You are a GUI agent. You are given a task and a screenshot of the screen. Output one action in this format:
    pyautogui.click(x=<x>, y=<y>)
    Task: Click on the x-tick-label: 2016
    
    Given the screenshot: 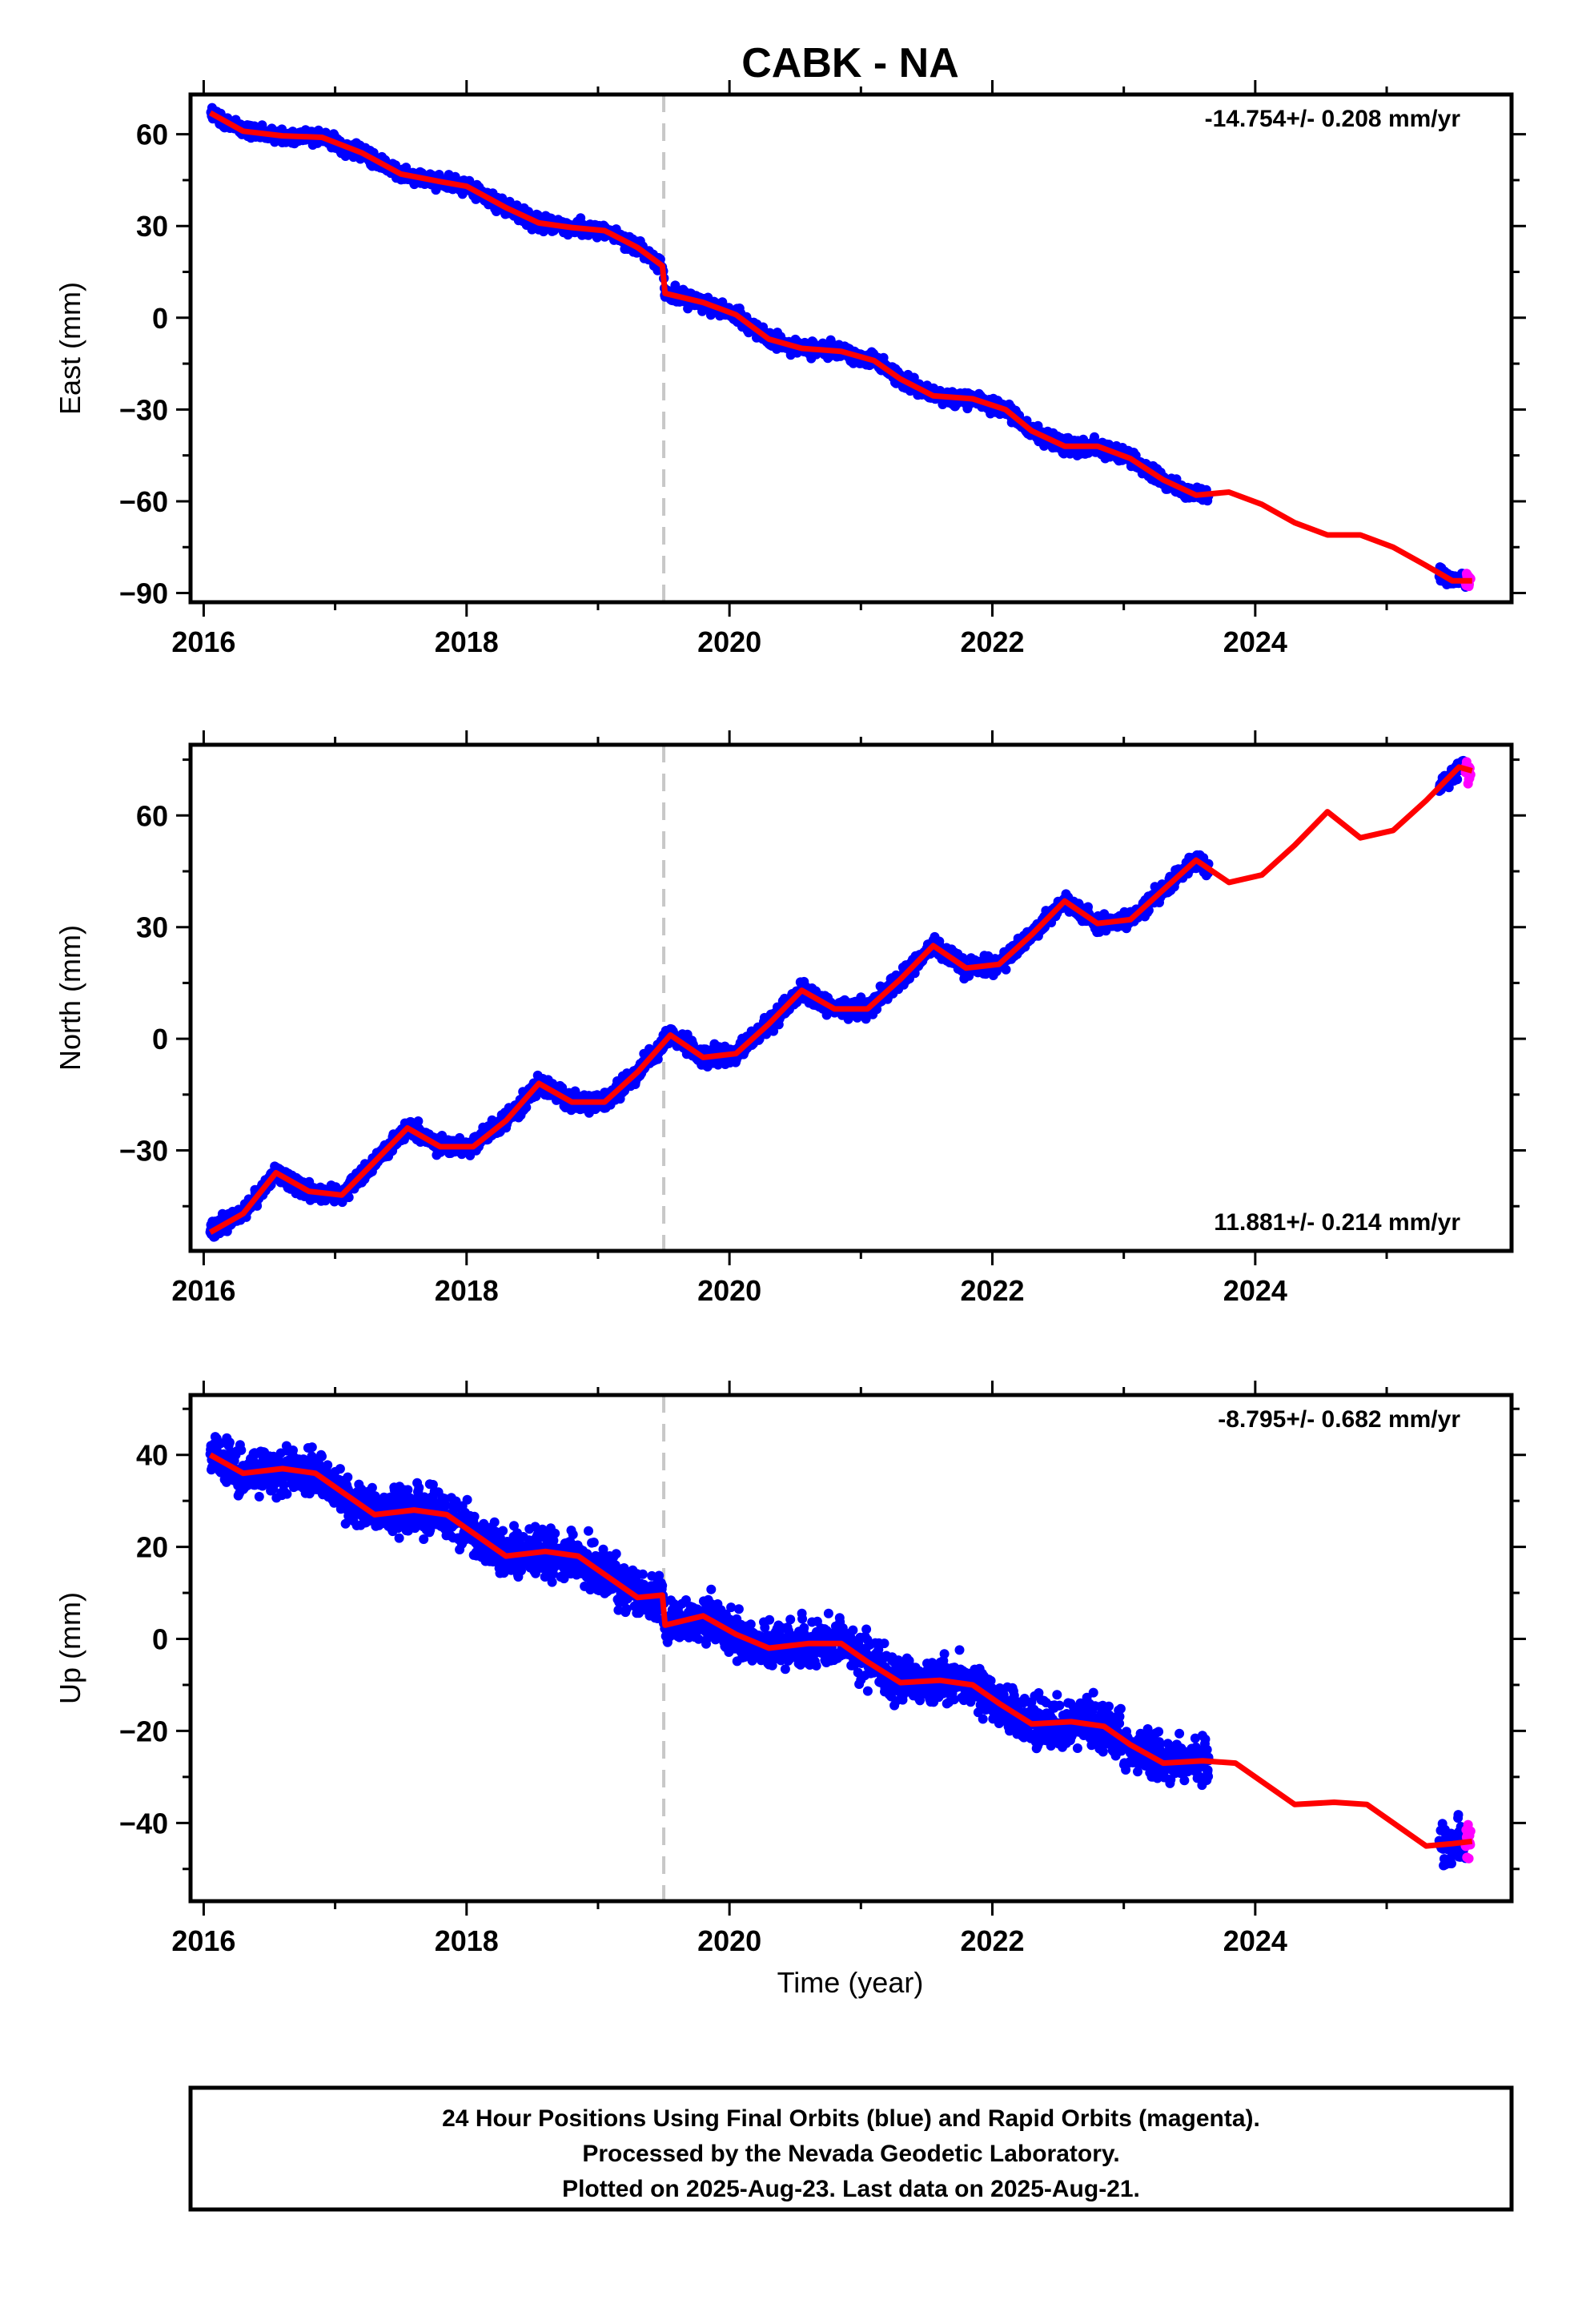 What is the action you would take?
    pyautogui.click(x=203, y=641)
    